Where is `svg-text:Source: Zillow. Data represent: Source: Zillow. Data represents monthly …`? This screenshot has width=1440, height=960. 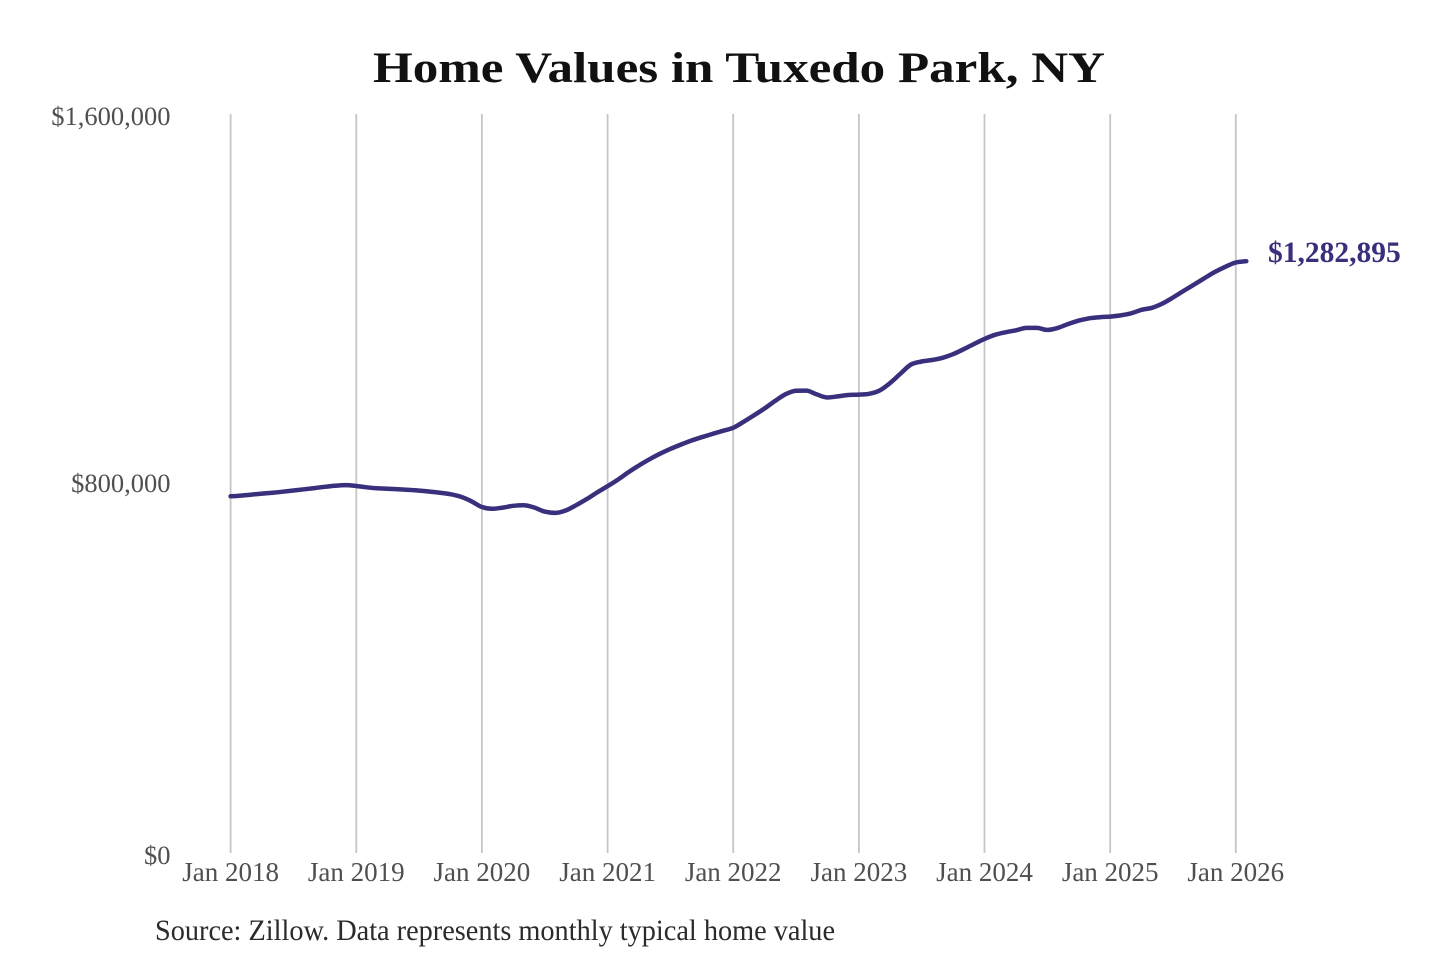 svg-text:Source: Zillow. Data represent: Source: Zillow. Data represents monthly … is located at coordinates (495, 931).